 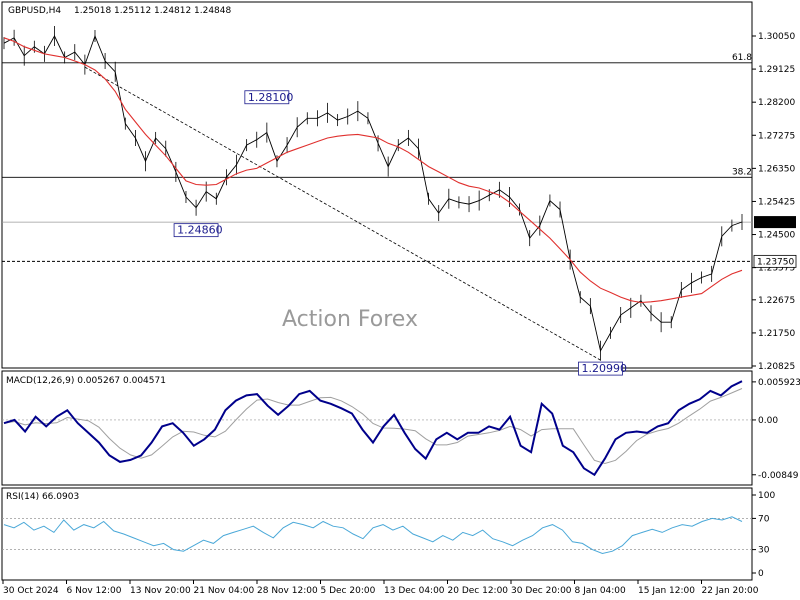 I want to click on ohlc-low: 1.24812, so click(x=172, y=11).